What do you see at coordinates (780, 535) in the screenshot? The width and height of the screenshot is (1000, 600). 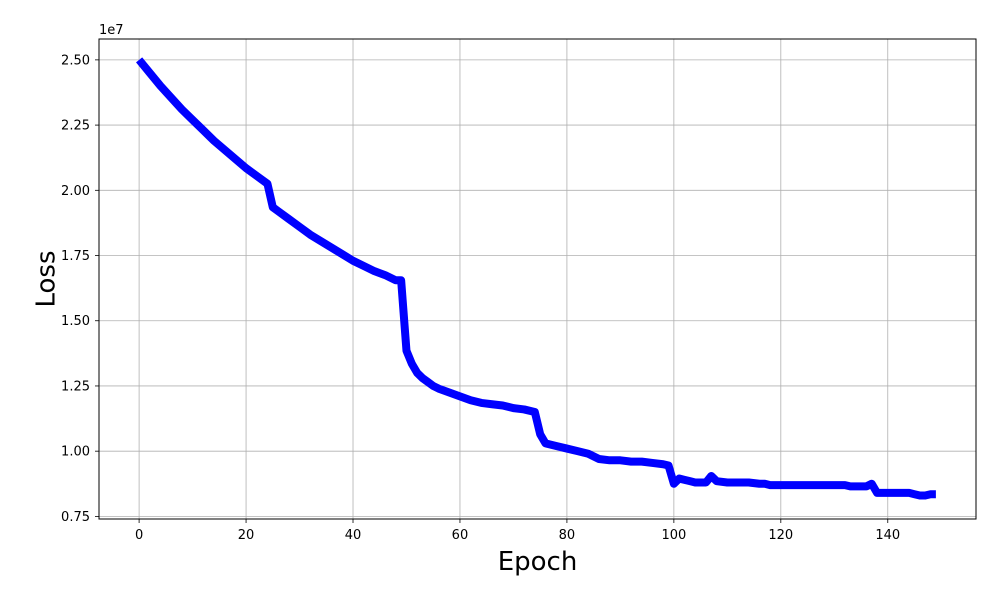 I see `x-tick-label: 120` at bounding box center [780, 535].